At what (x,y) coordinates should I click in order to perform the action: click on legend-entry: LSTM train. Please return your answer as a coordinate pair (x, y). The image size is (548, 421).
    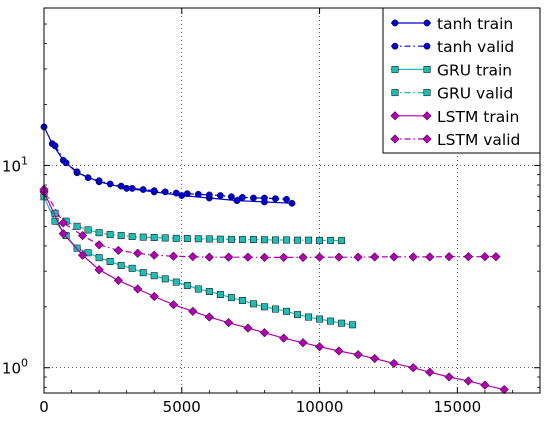
    Looking at the image, I should click on (454, 117).